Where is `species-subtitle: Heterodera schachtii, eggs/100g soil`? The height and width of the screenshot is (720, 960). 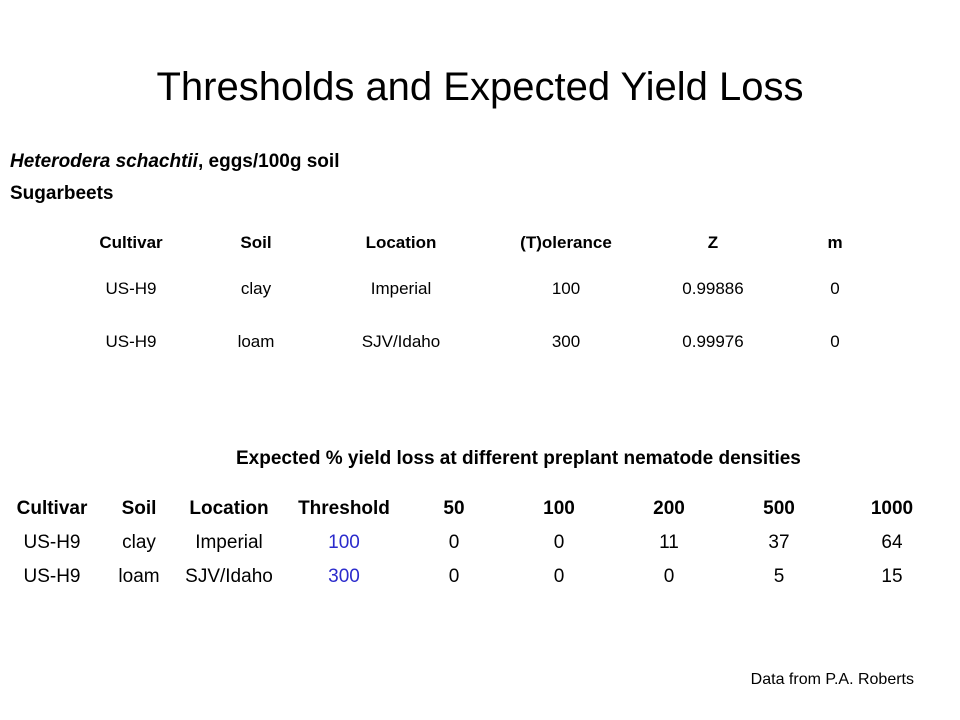
species-subtitle: Heterodera schachtii, eggs/100g soil is located at coordinates (174, 162).